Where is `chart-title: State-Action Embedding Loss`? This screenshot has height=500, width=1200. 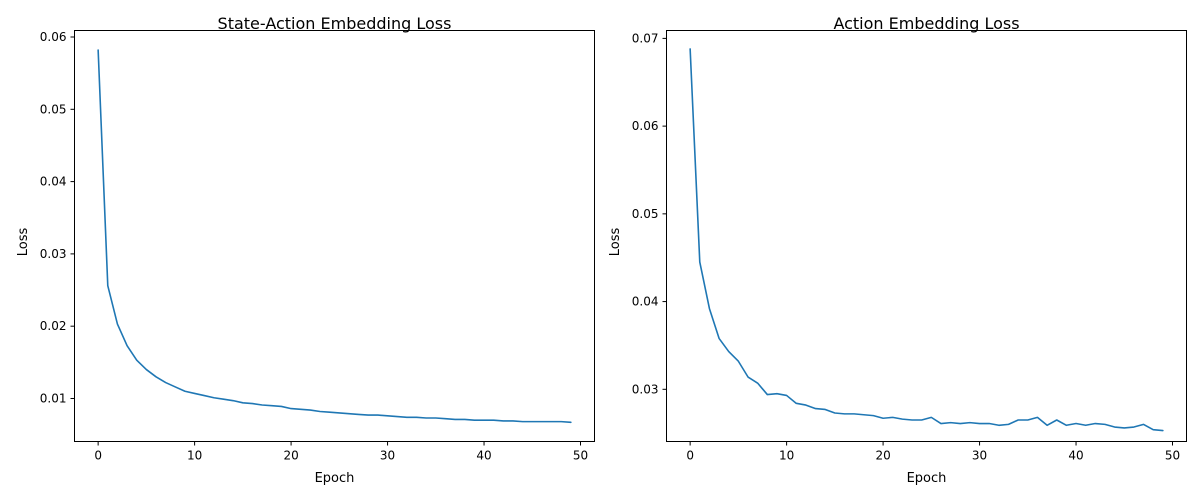
chart-title: State-Action Embedding Loss is located at coordinates (335, 23).